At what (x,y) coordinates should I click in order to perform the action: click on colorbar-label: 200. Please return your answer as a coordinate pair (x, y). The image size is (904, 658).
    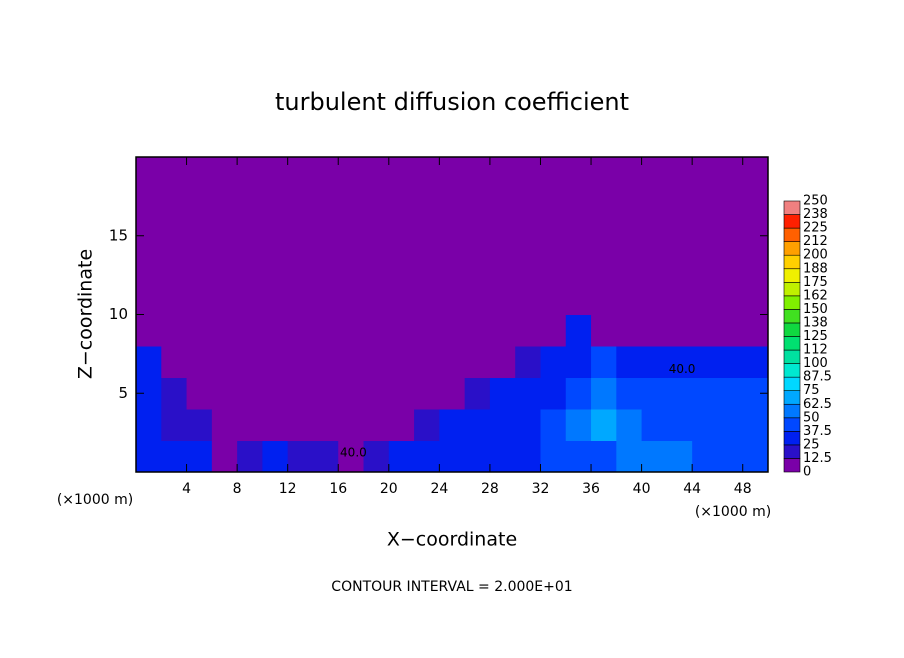
    Looking at the image, I should click on (815, 255).